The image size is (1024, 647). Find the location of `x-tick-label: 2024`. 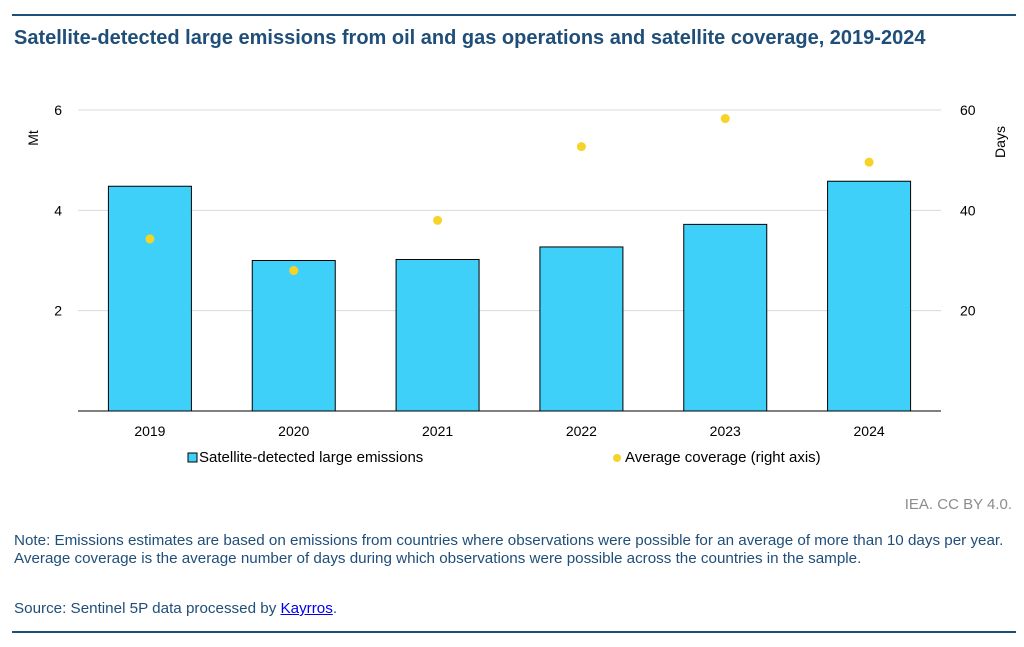

x-tick-label: 2024 is located at coordinates (869, 431).